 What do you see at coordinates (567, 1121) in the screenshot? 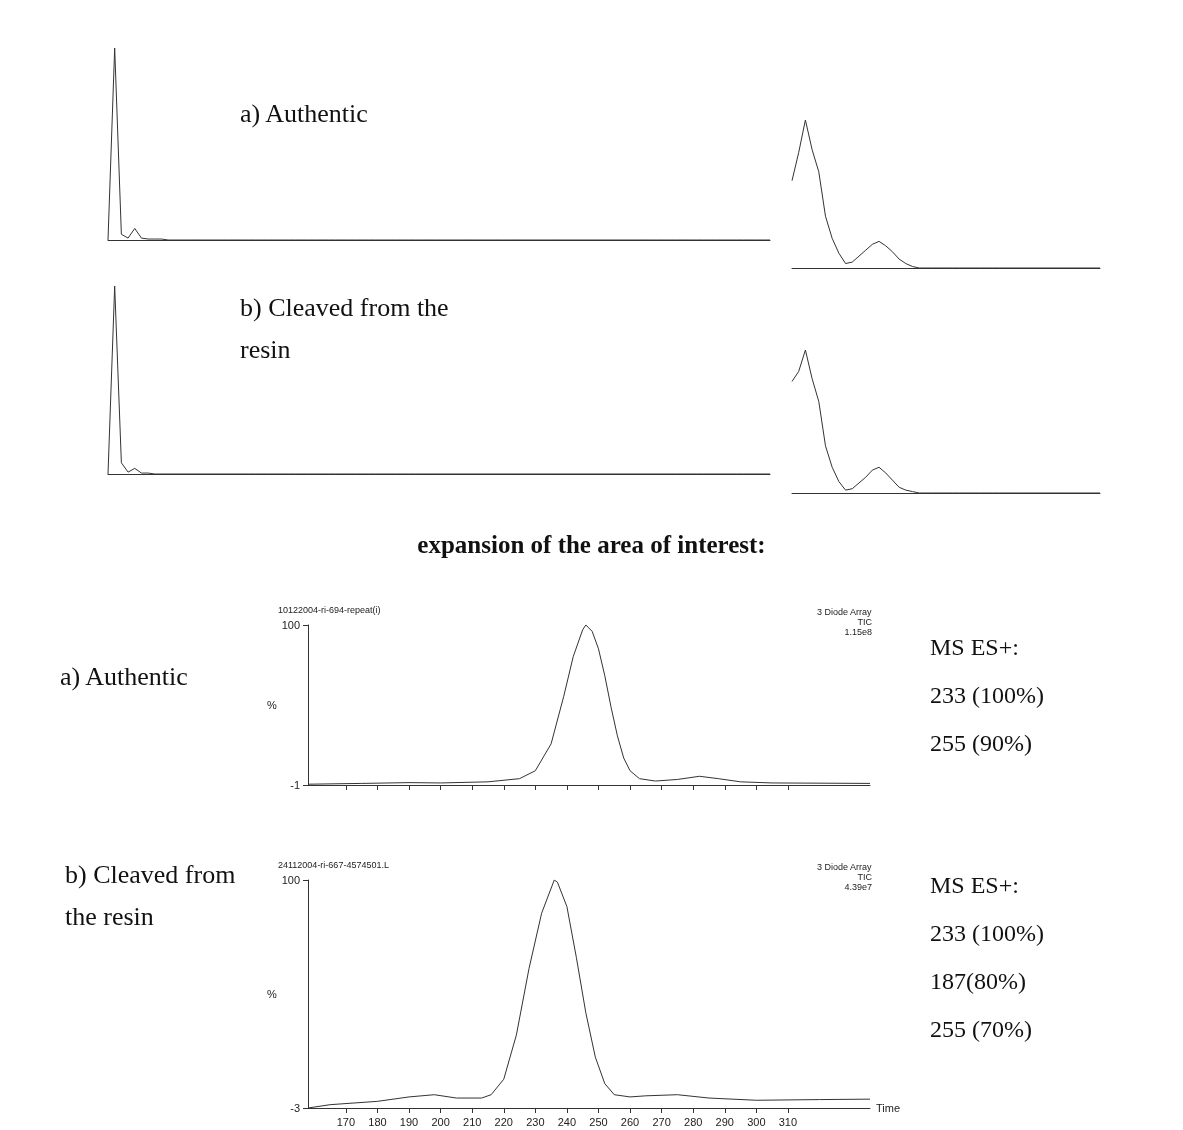
I see `x-tick-label: 240` at bounding box center [567, 1121].